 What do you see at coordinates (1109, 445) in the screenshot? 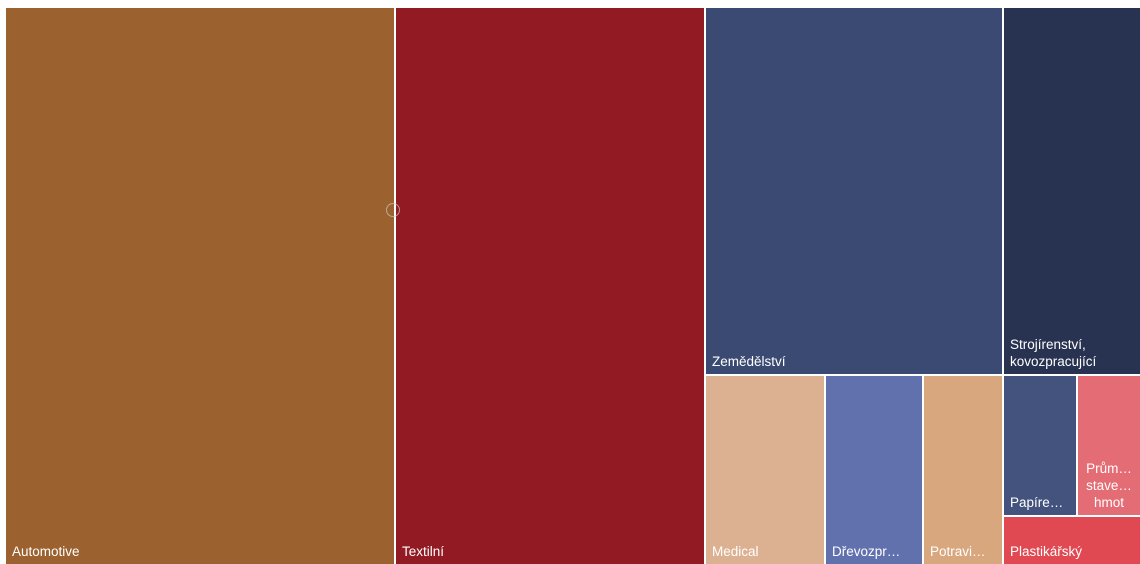
I see `tile-prumysl-stavebnich-hmot: Prům… stave… hmot` at bounding box center [1109, 445].